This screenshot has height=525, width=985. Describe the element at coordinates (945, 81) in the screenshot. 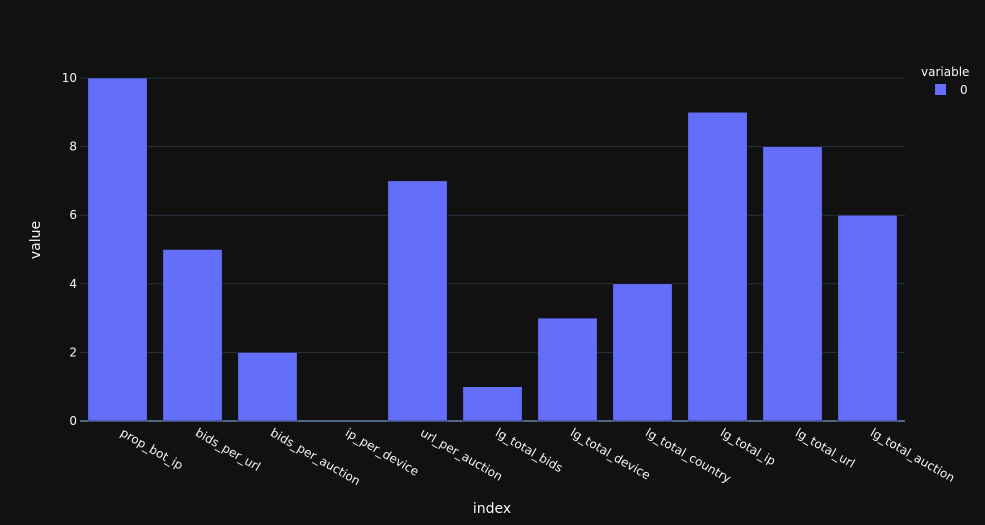

I see `legend: variable 0` at that location.